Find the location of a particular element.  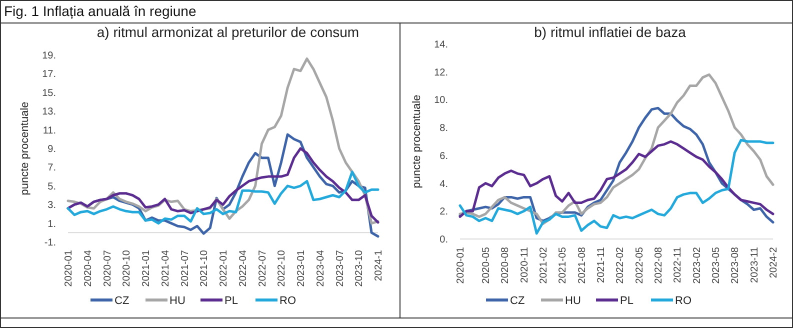

x-tick-label: 2020-08 is located at coordinates (506, 265).